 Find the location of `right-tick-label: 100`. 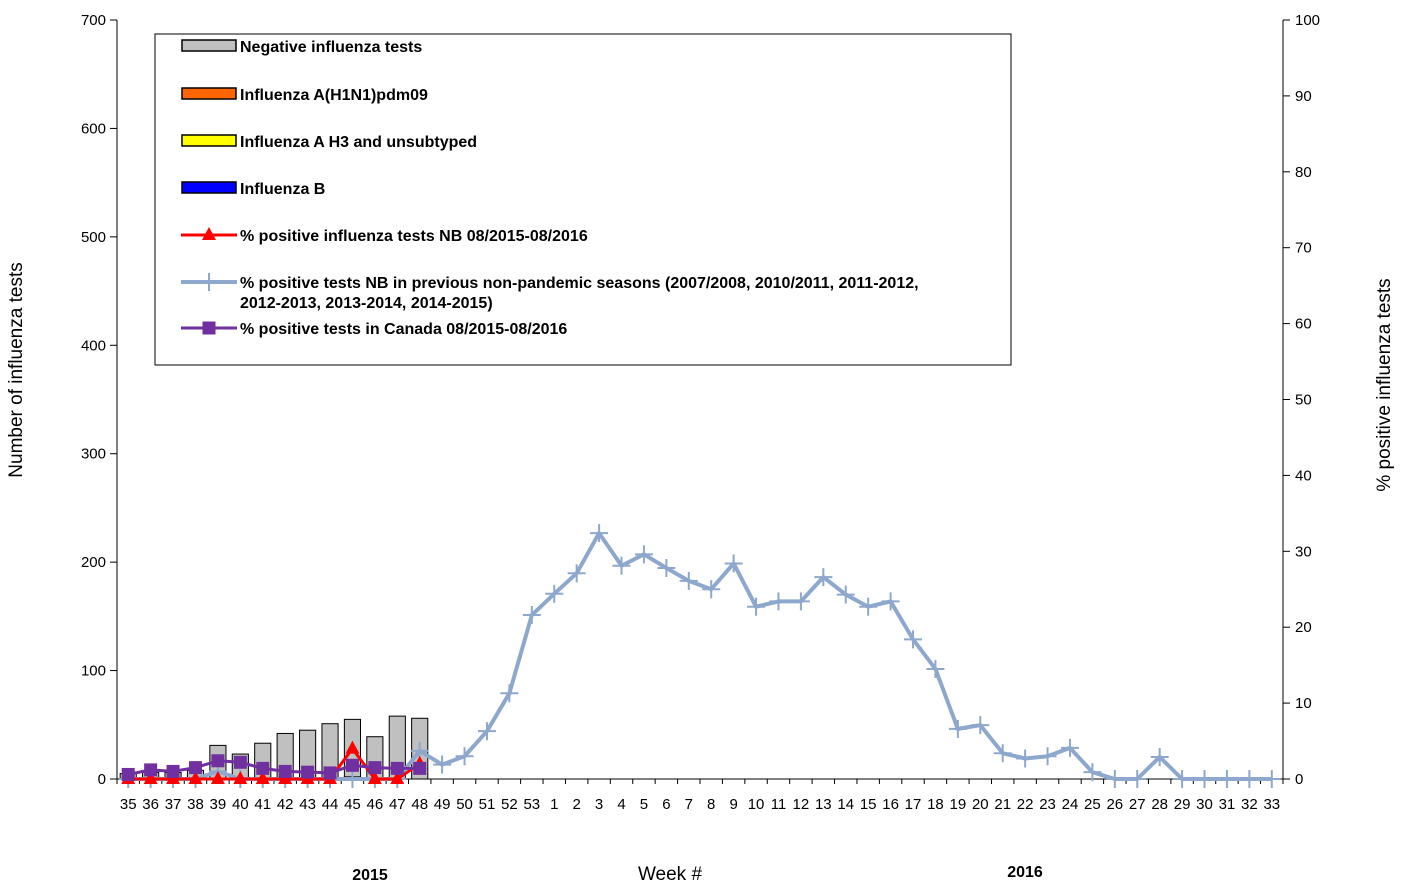

right-tick-label: 100 is located at coordinates (1307, 20).